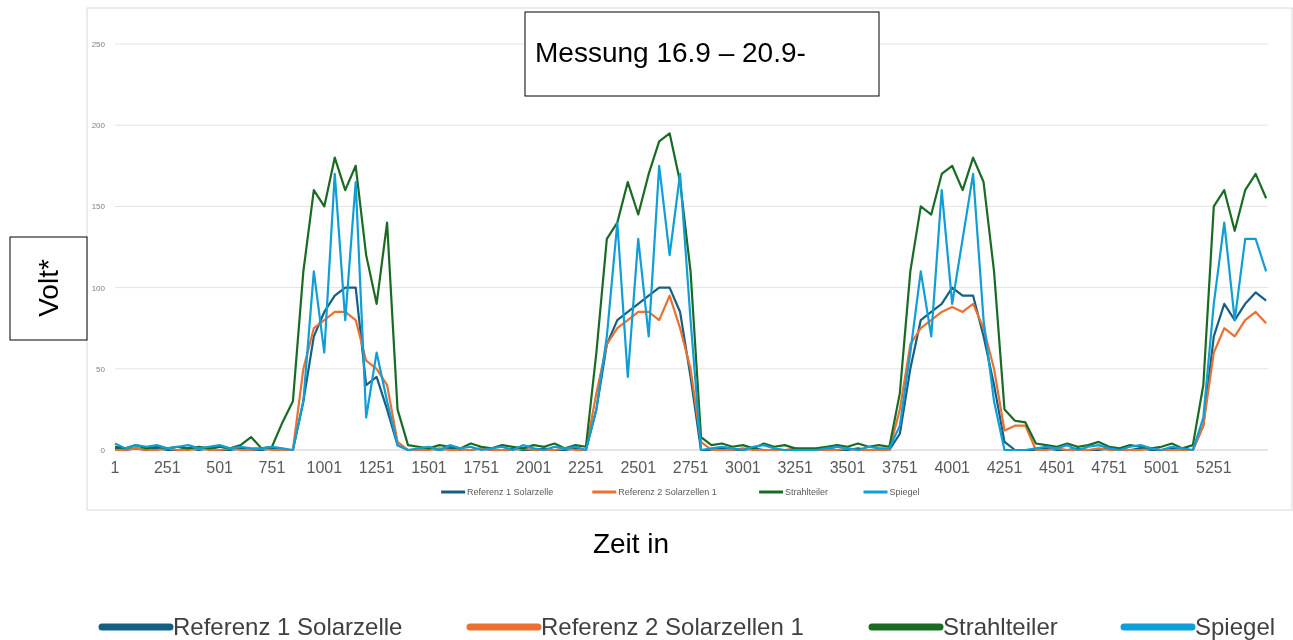  Describe the element at coordinates (98, 207) in the screenshot. I see `y-tick-label: 150` at that location.